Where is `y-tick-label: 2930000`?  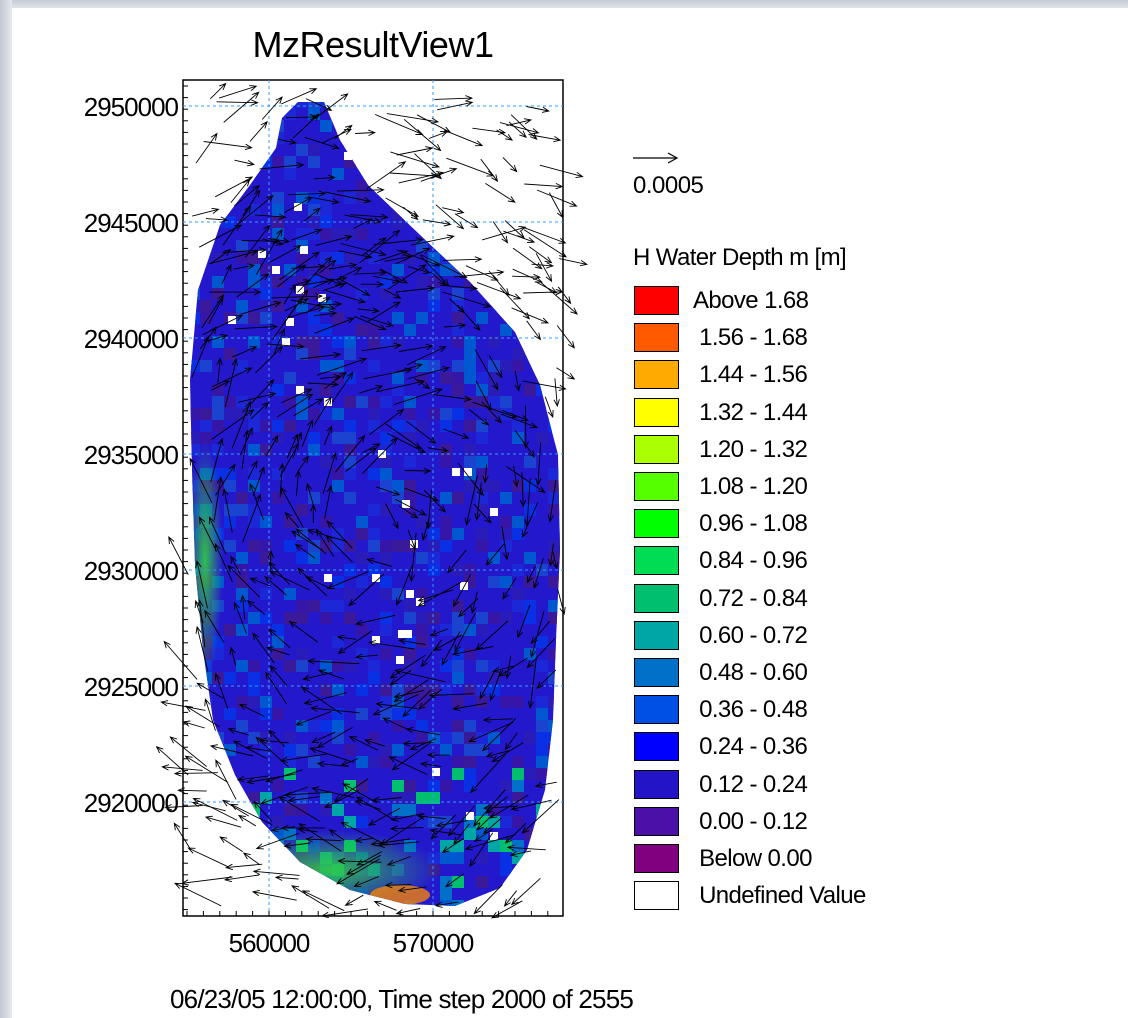 y-tick-label: 2930000 is located at coordinates (131, 571).